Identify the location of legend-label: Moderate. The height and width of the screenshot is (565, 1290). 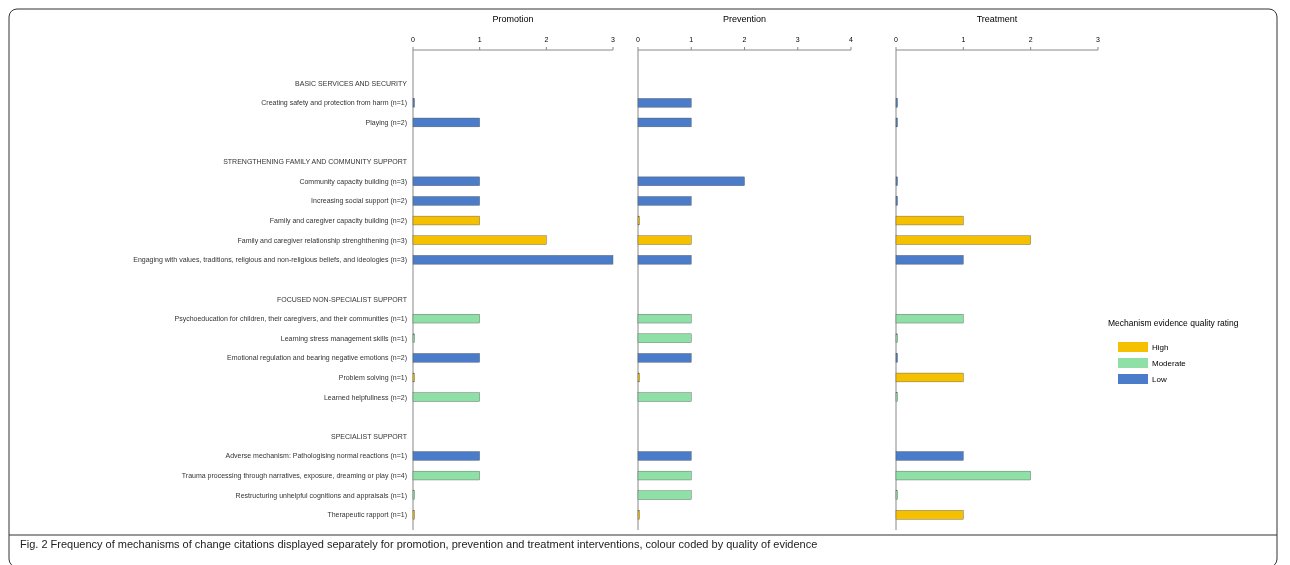
(1169, 363).